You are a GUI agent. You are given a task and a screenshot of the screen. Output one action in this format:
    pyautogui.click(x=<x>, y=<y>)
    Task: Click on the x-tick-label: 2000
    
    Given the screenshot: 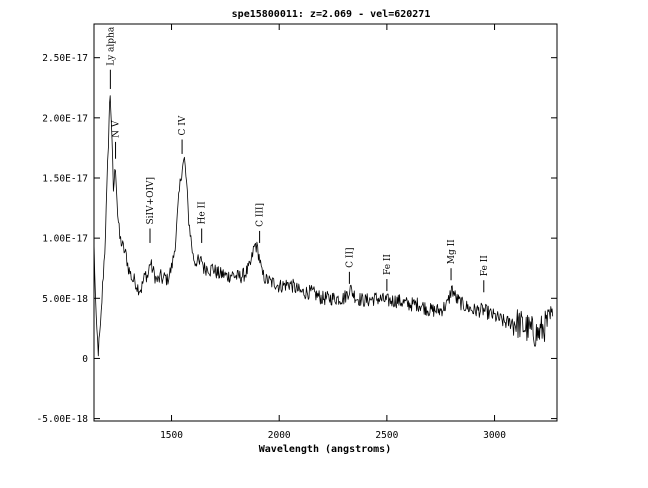 What is the action you would take?
    pyautogui.click(x=279, y=435)
    